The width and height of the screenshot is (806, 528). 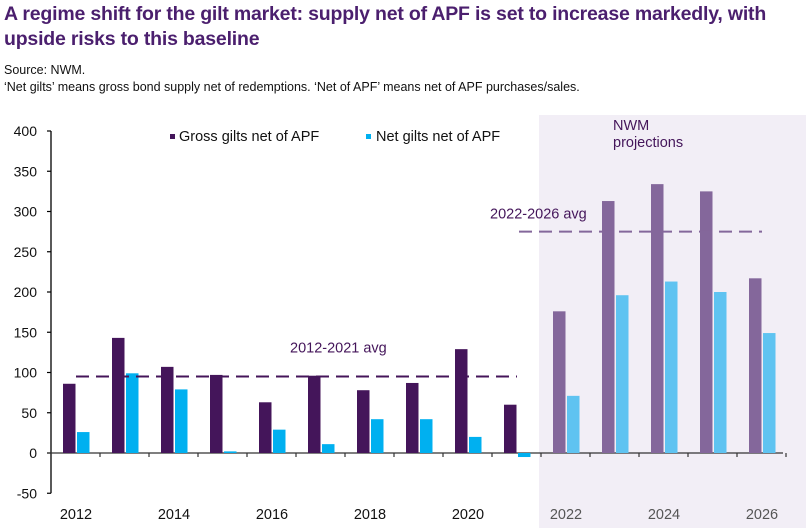 I want to click on bar-gross-2026, so click(x=755, y=365).